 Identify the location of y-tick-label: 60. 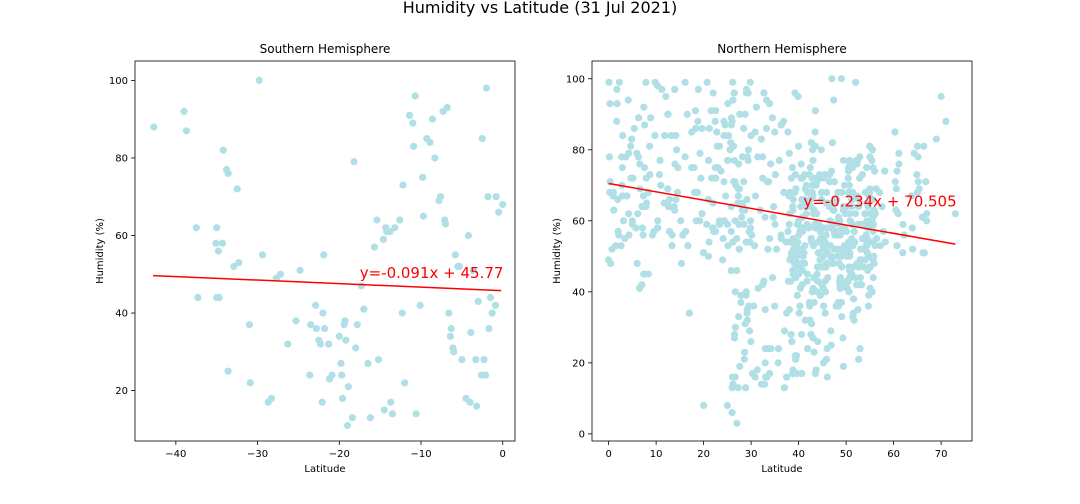
(578, 221).